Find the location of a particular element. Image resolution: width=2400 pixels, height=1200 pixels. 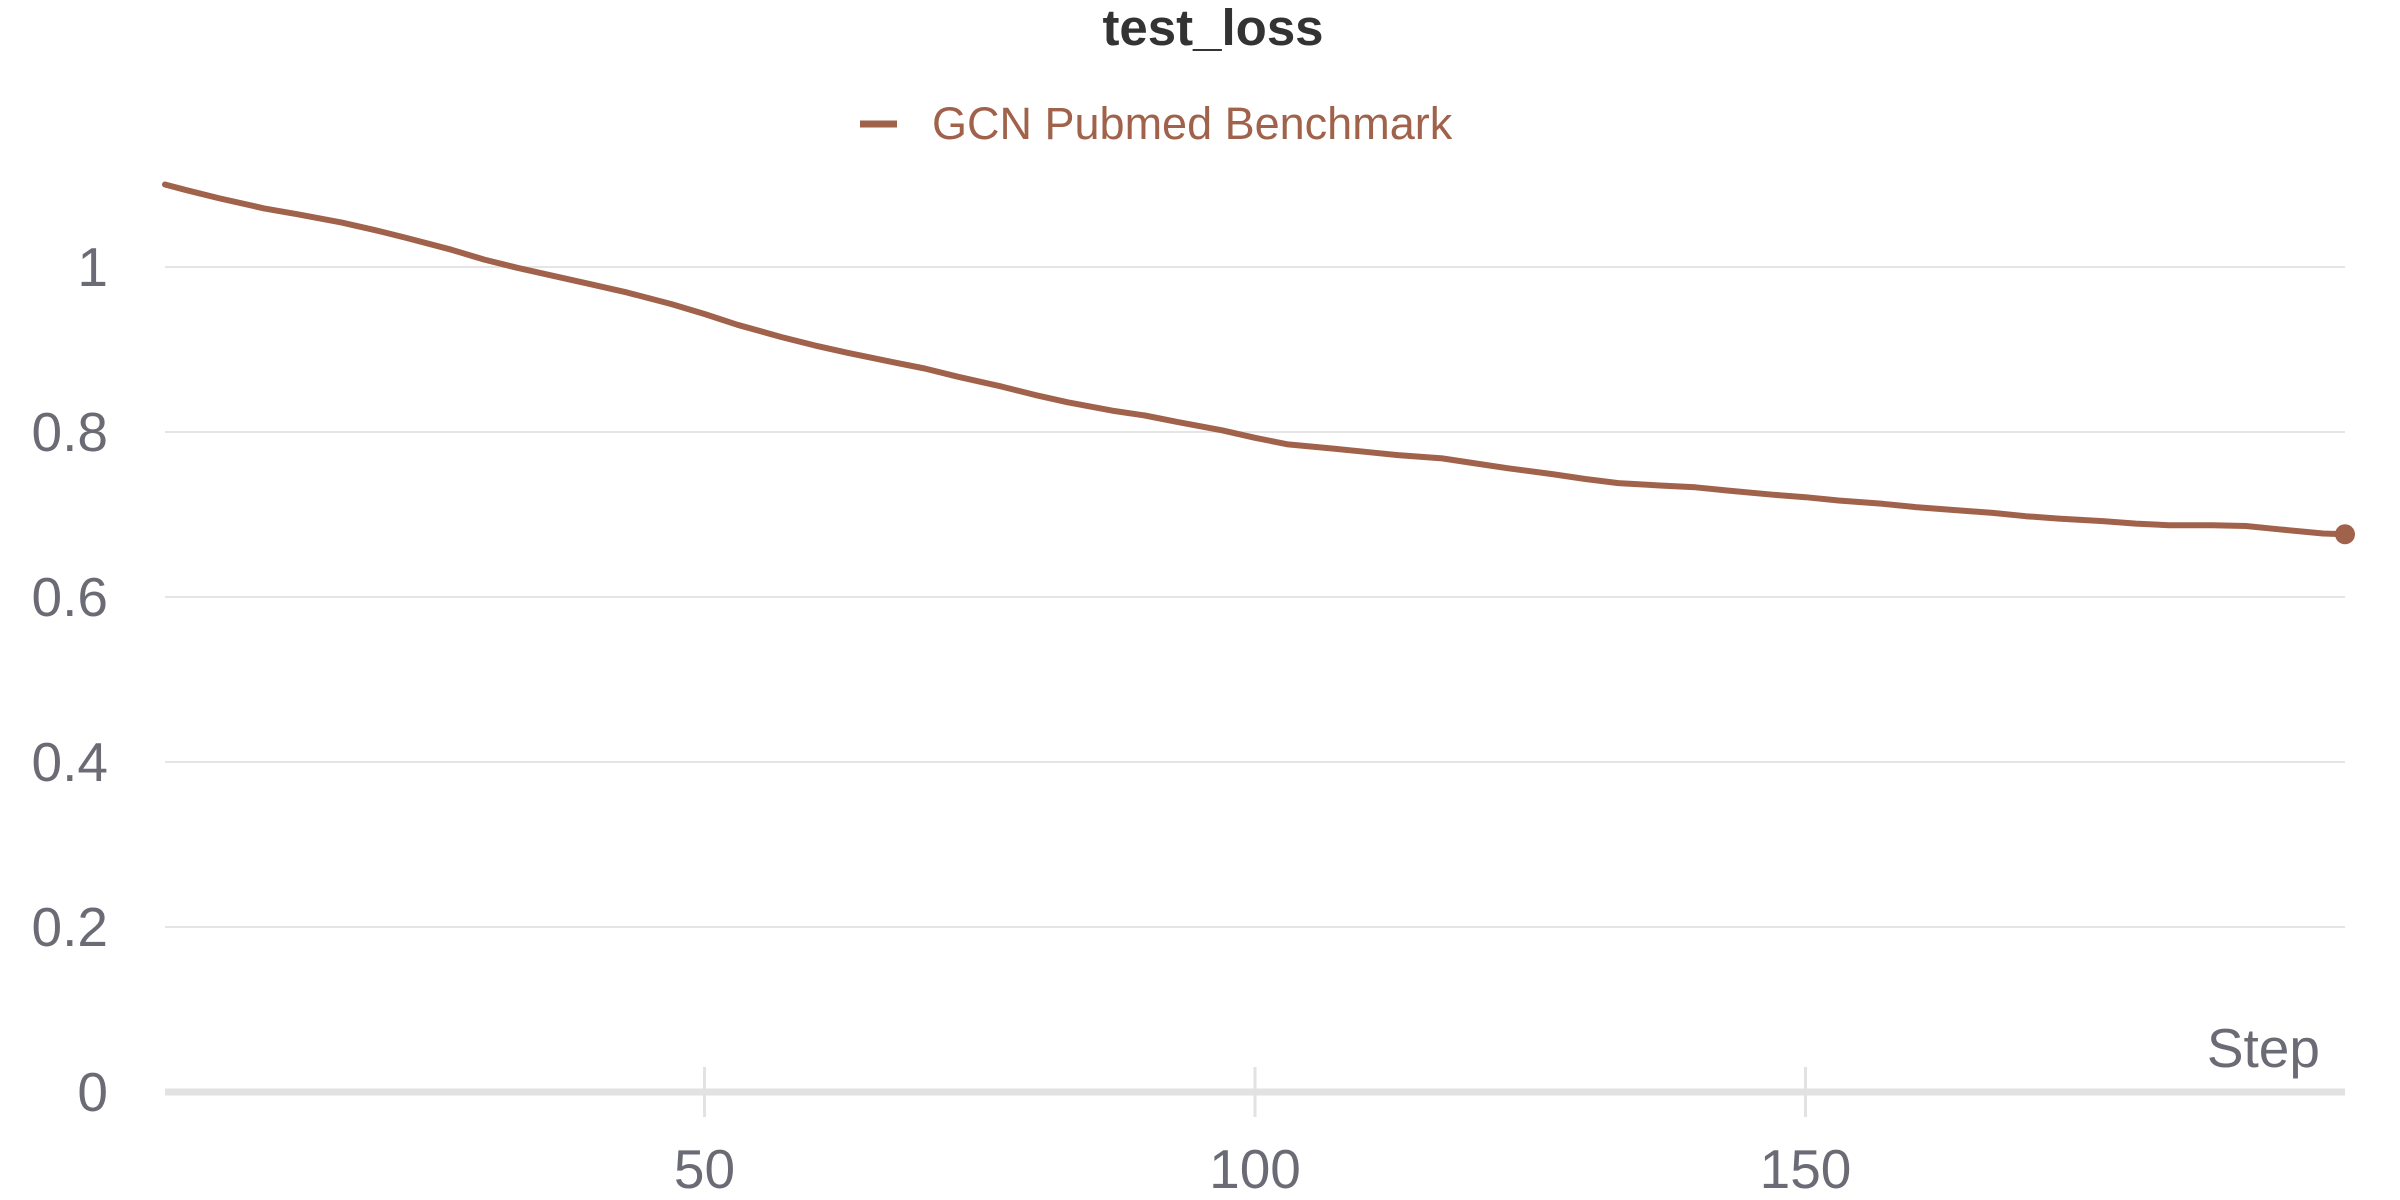

y-tick-label: 0.2 is located at coordinates (70, 927).